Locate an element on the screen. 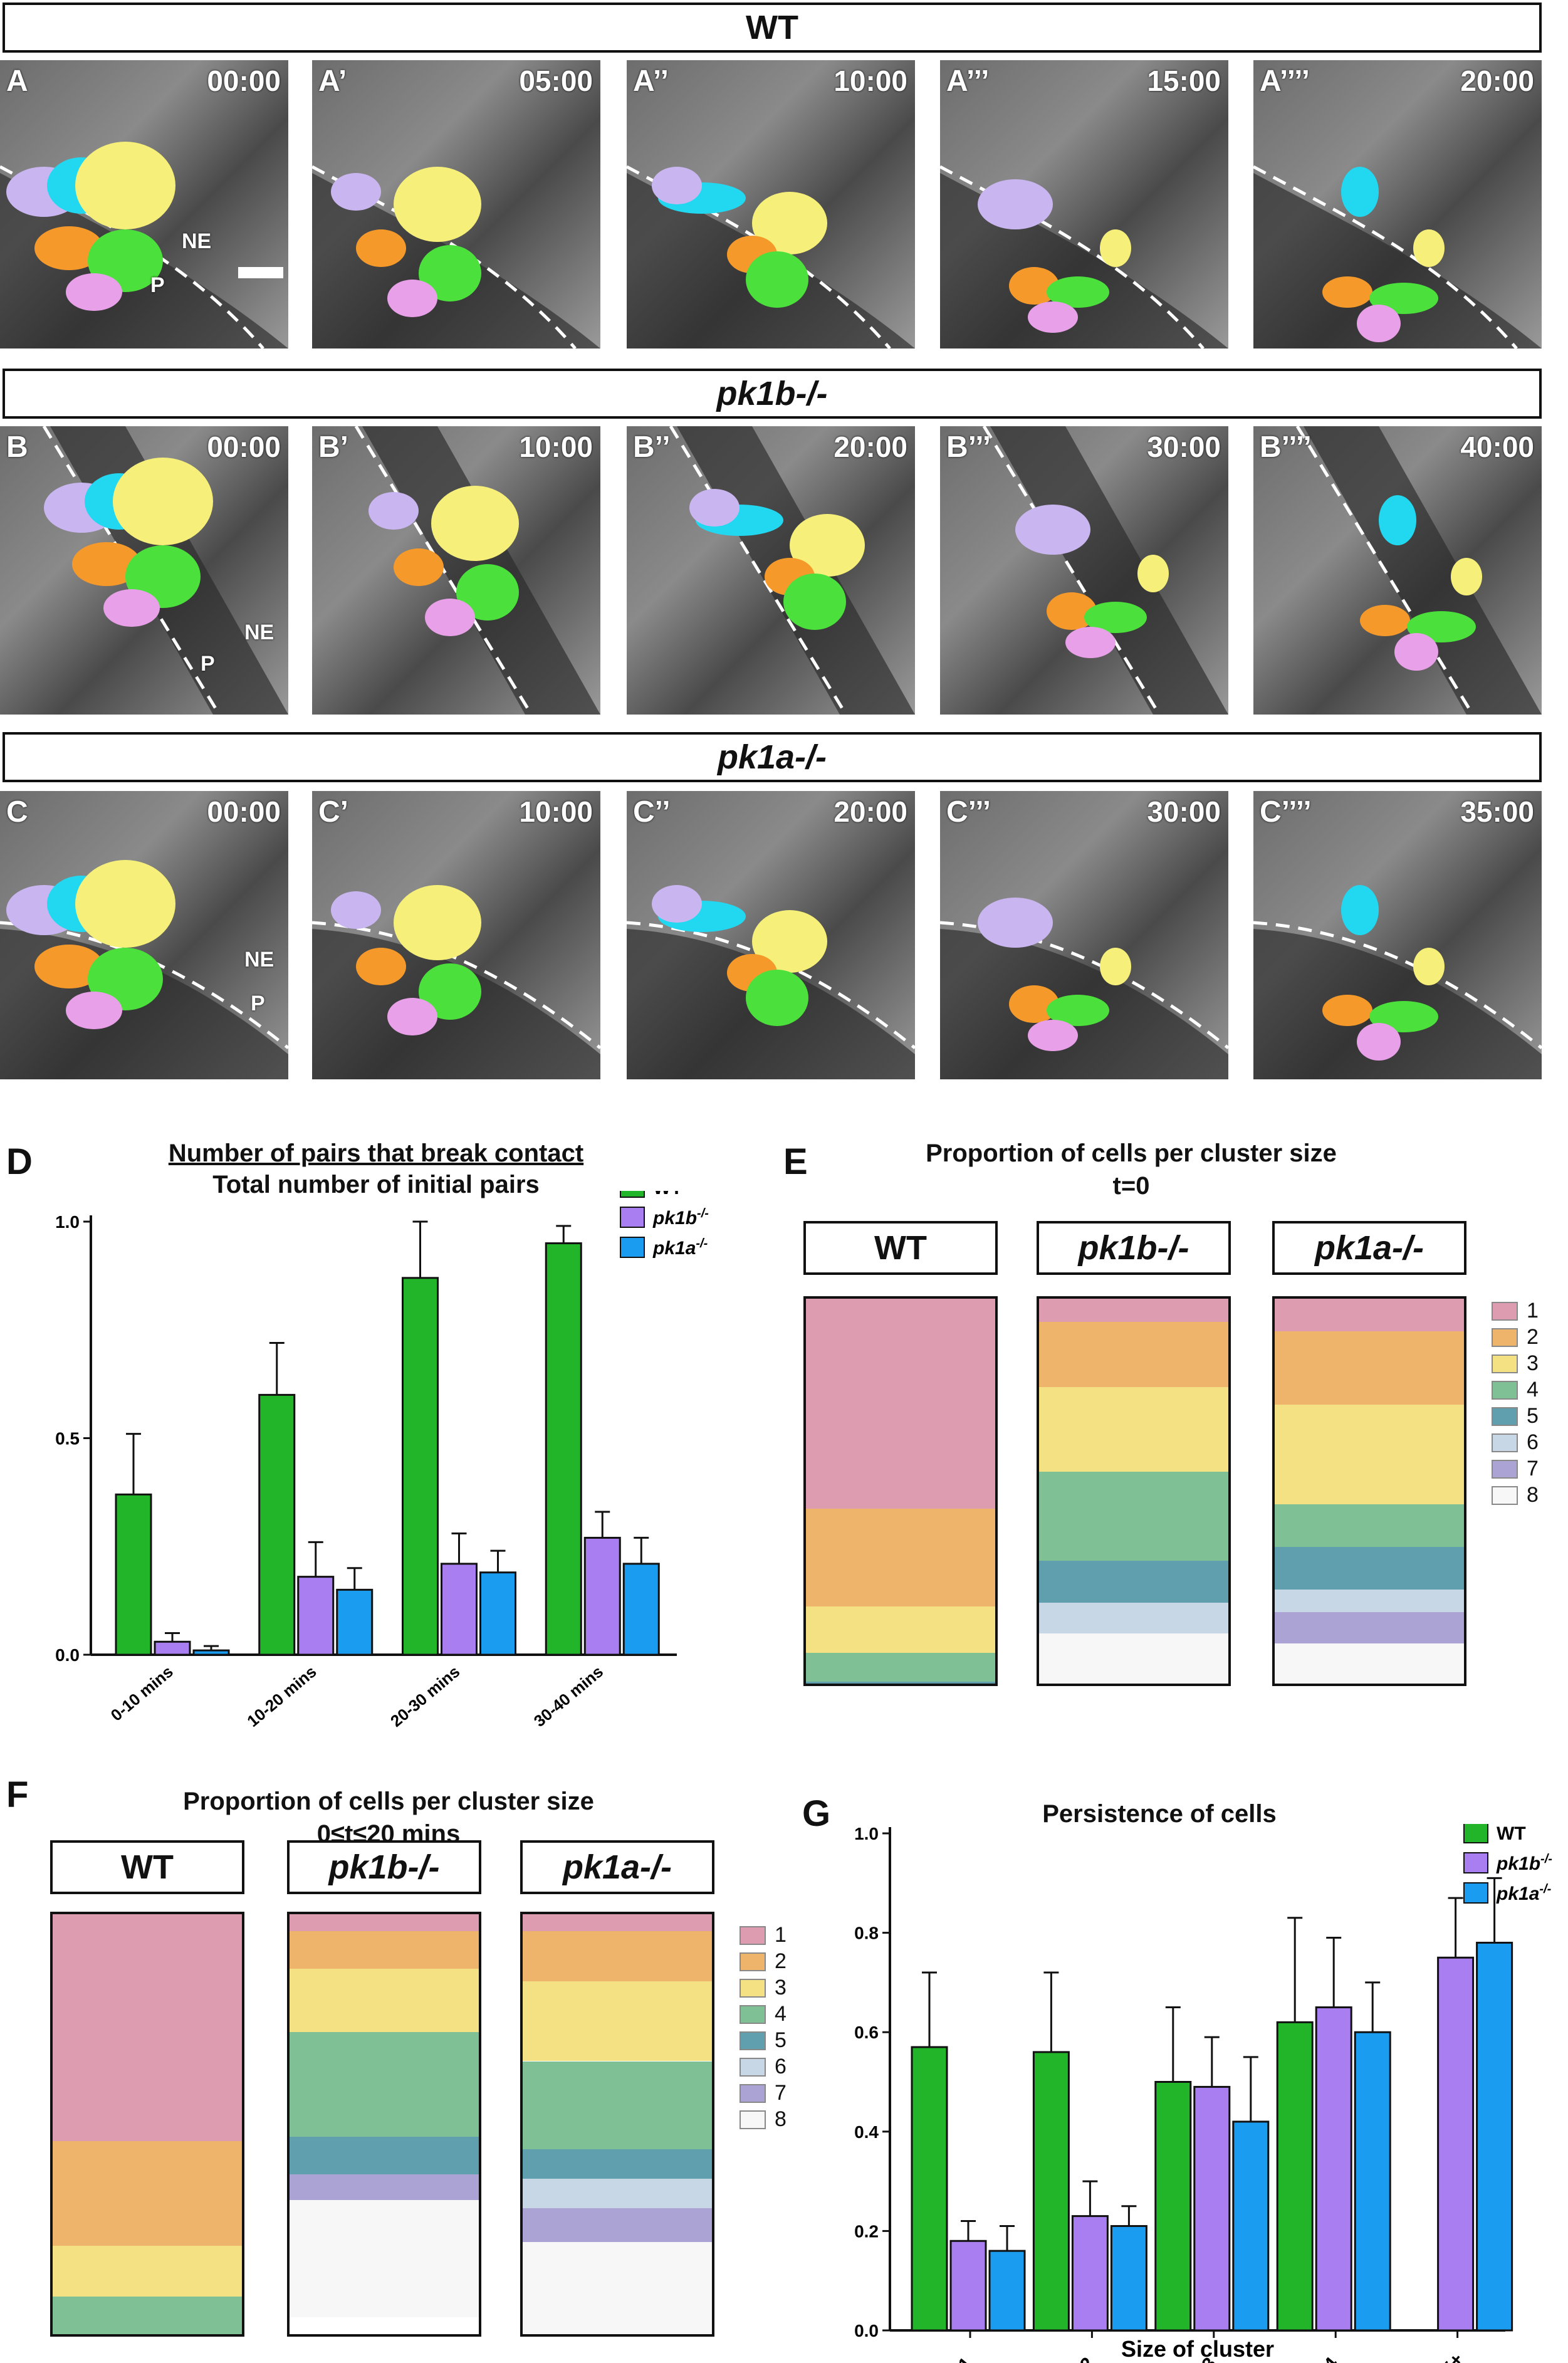  panel-label: A’’ is located at coordinates (651, 82).